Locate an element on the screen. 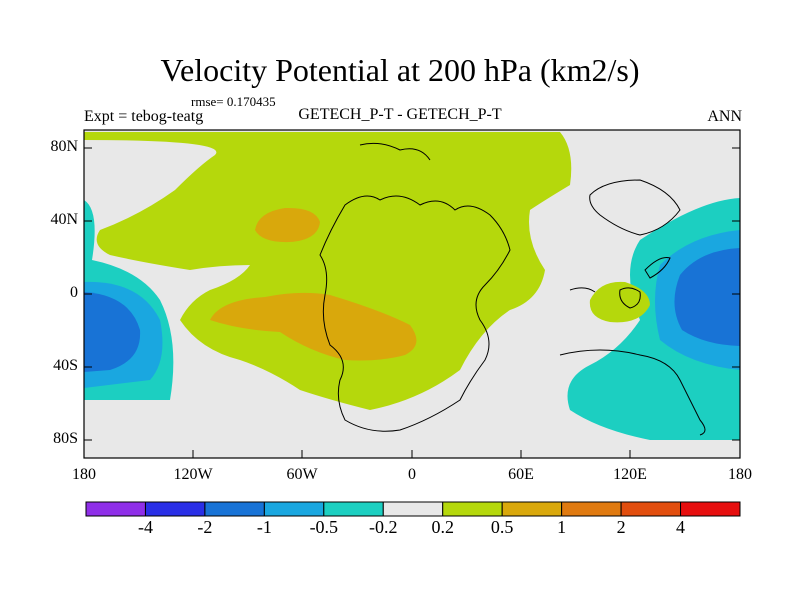  x-ticks is located at coordinates (412, 454).